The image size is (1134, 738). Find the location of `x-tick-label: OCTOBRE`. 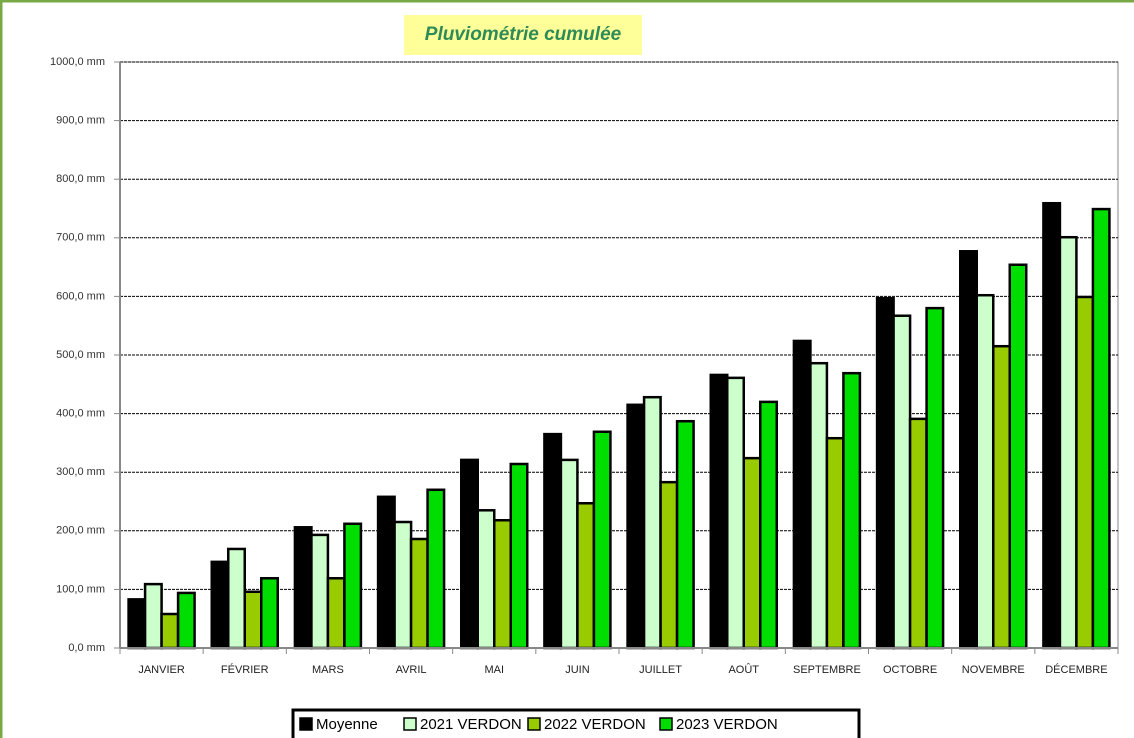

x-tick-label: OCTOBRE is located at coordinates (910, 670).